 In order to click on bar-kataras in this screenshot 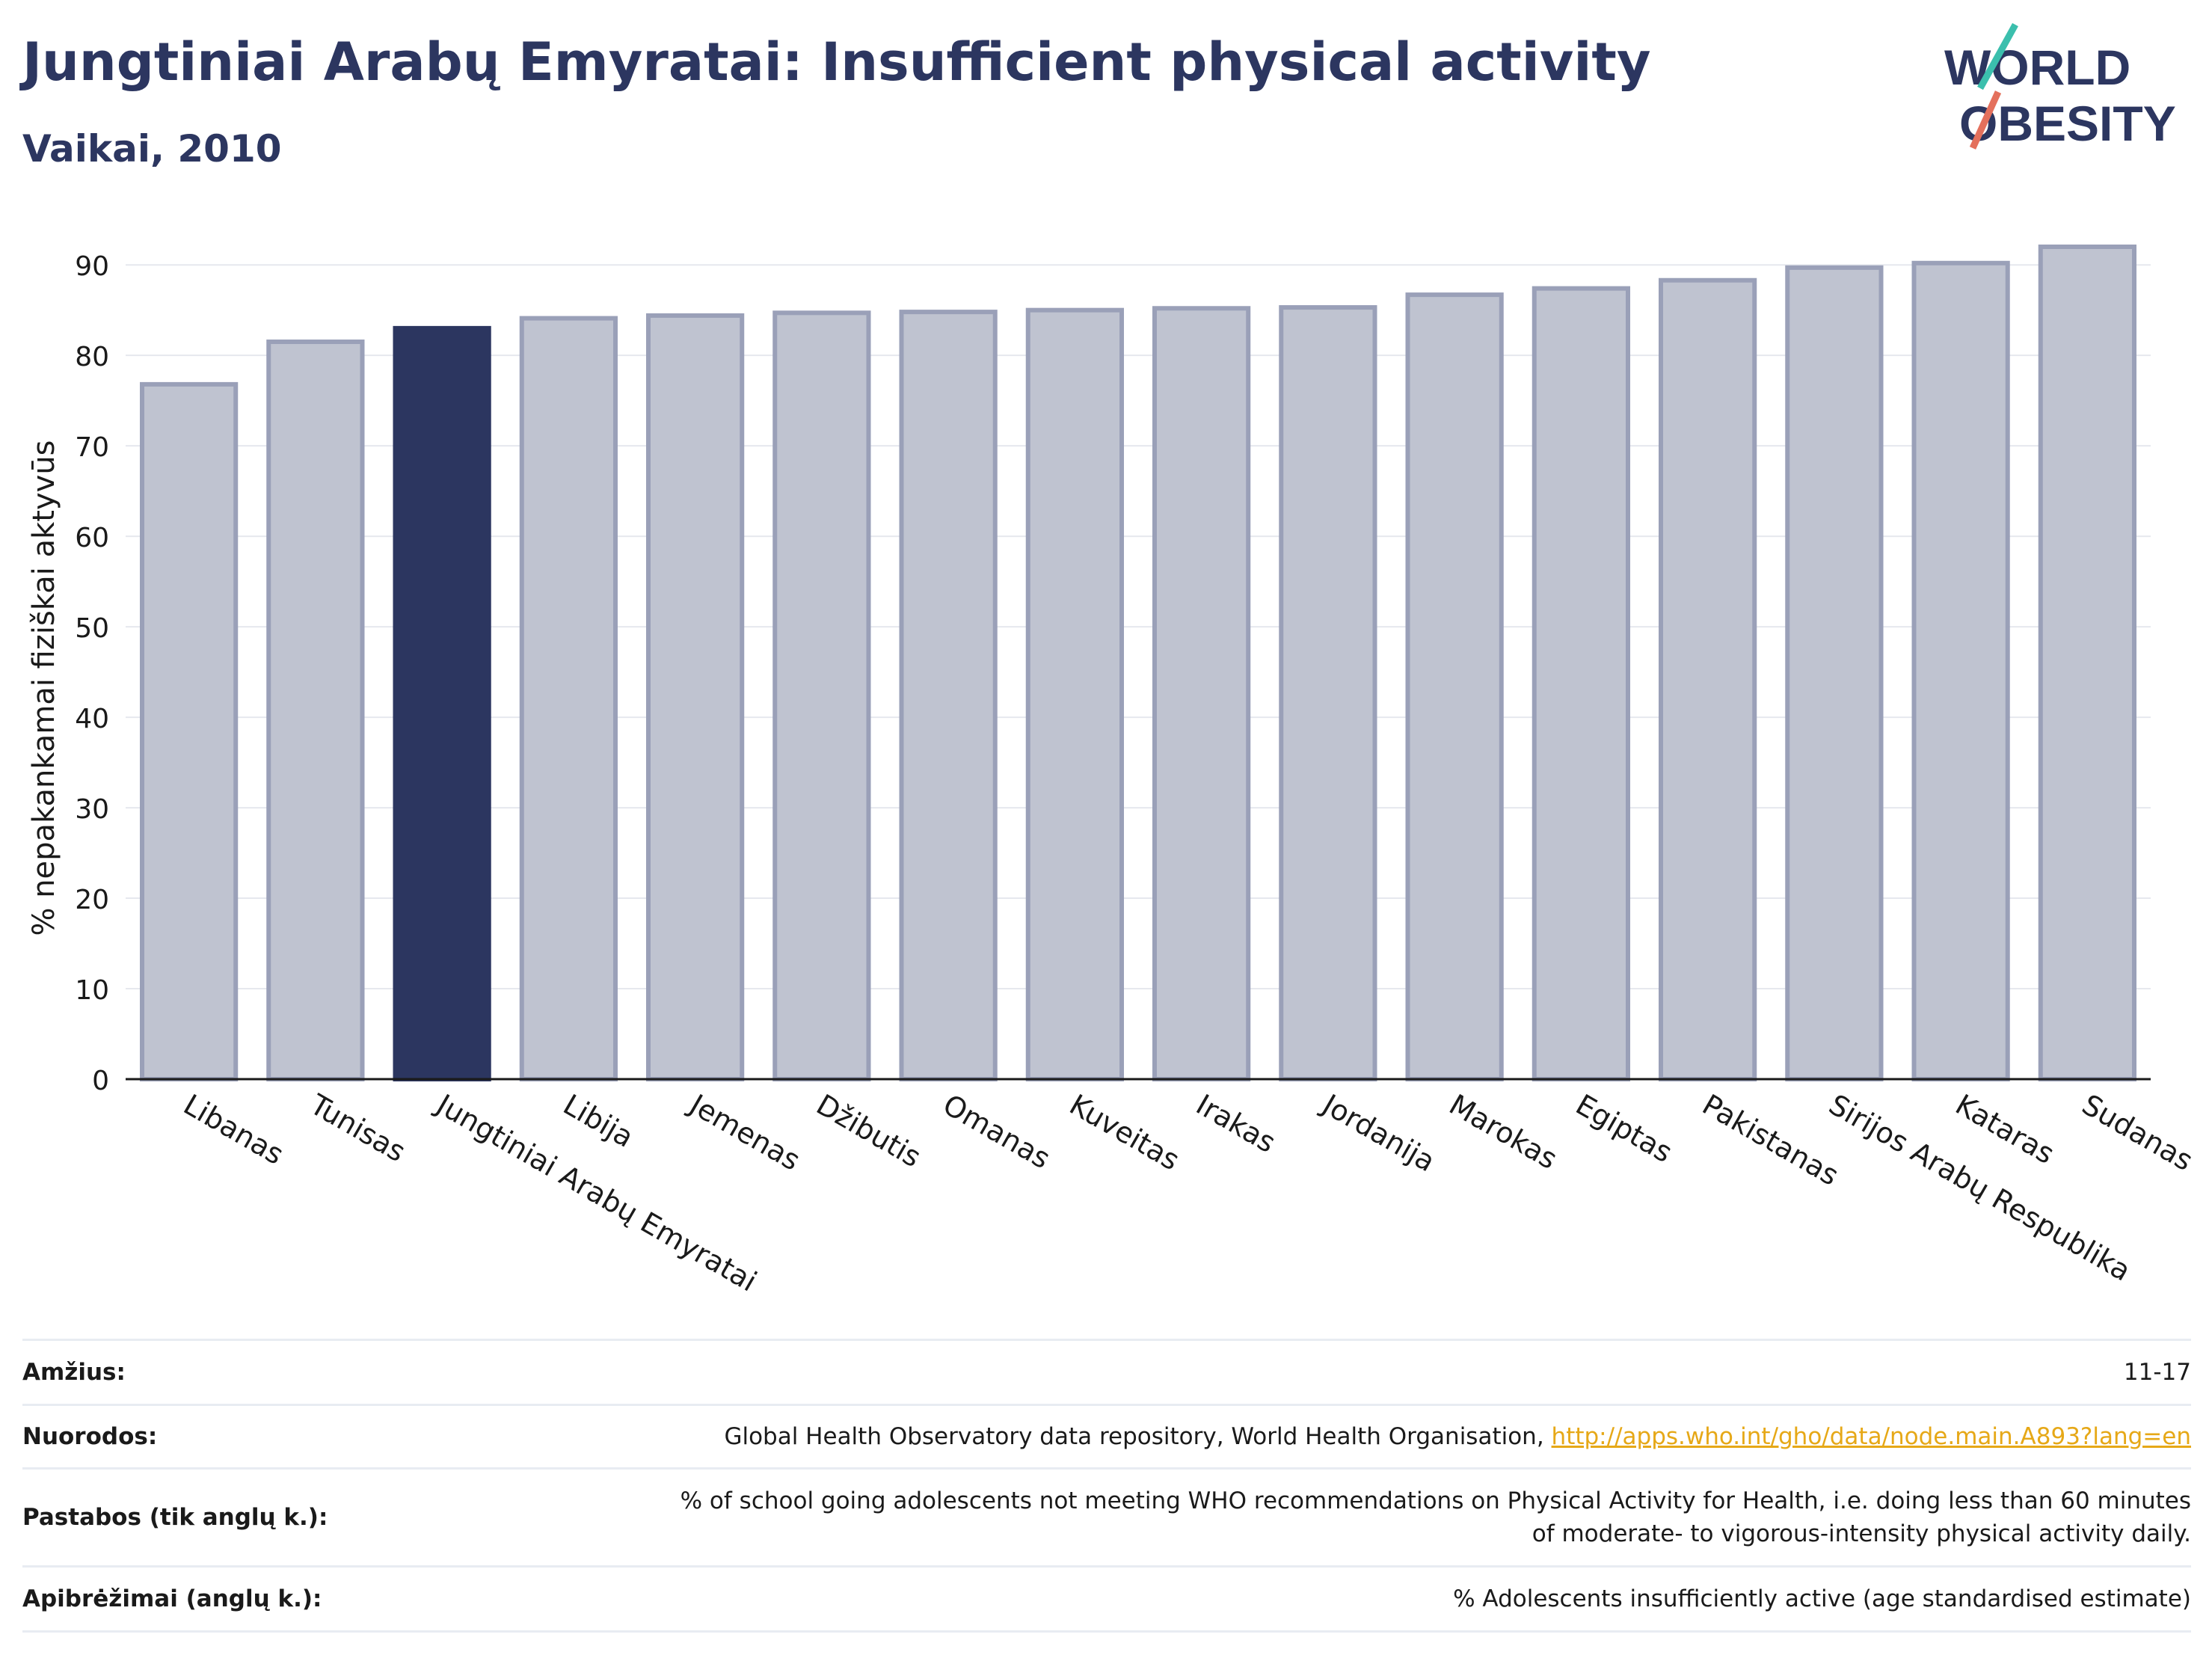, I will do `click(1960, 670)`.